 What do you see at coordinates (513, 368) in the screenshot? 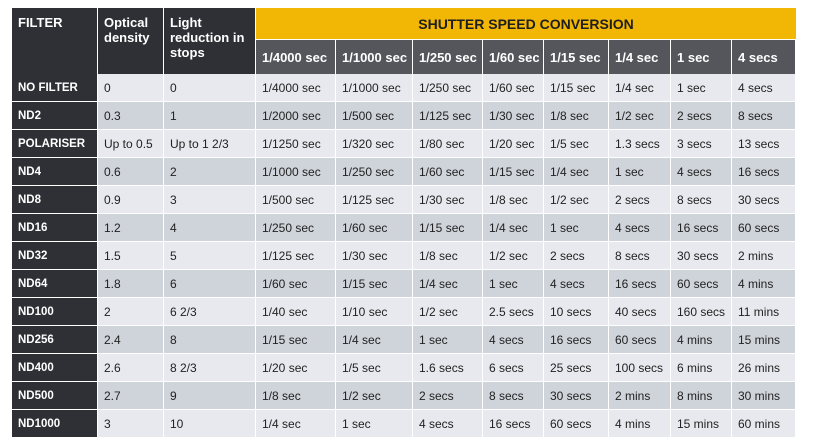
I see `shutter-speed-cell: 6 secs` at bounding box center [513, 368].